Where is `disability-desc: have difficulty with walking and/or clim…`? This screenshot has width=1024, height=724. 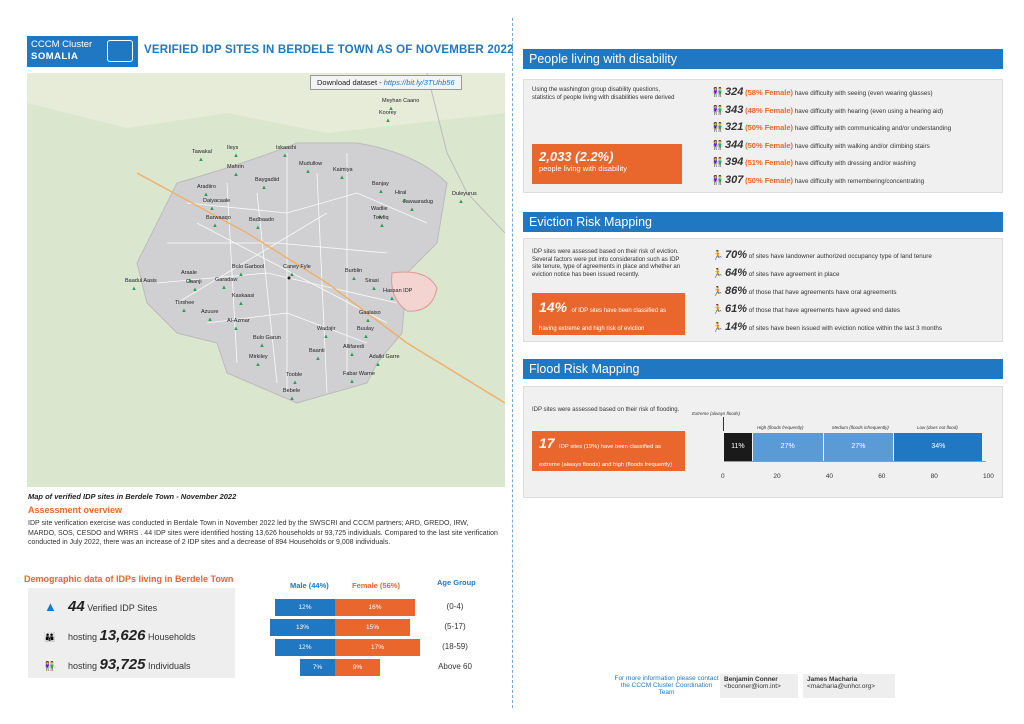
disability-desc: have difficulty with walking and/or clim… is located at coordinates (862, 146).